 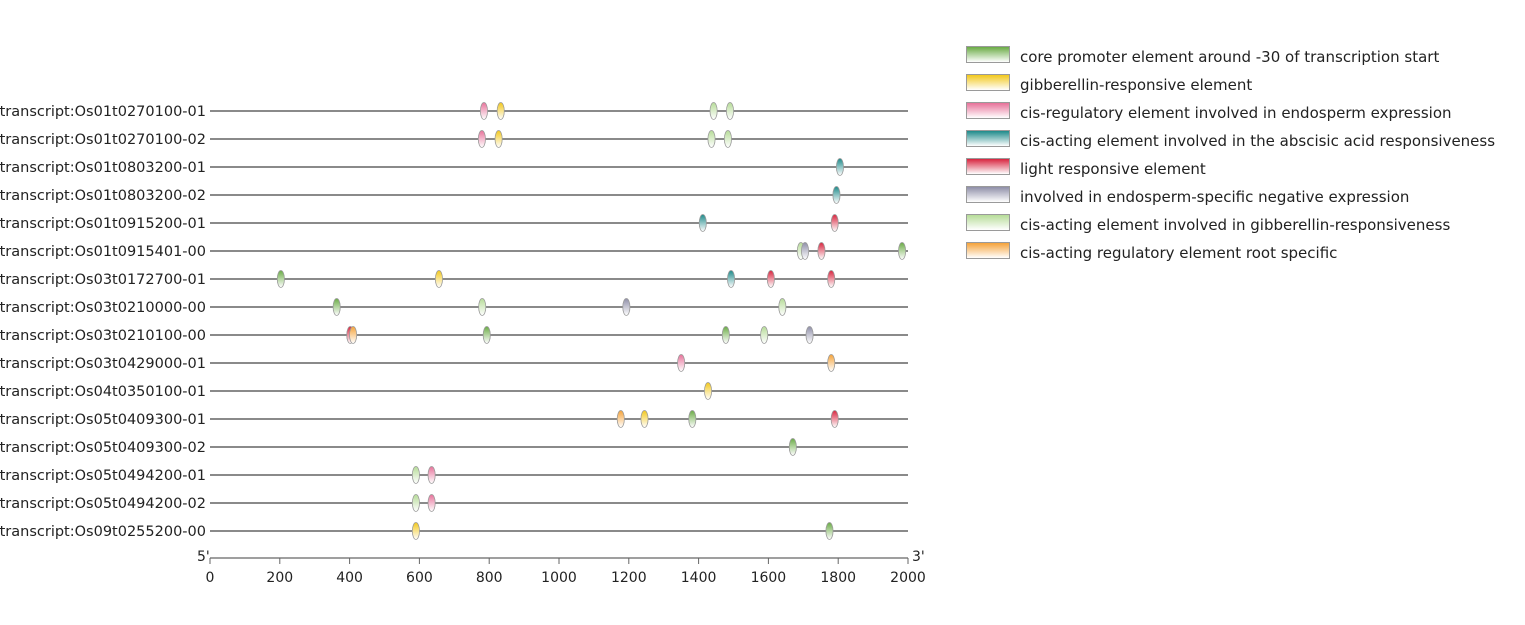 What do you see at coordinates (1113, 169) in the screenshot?
I see `legend-label: light responsive element` at bounding box center [1113, 169].